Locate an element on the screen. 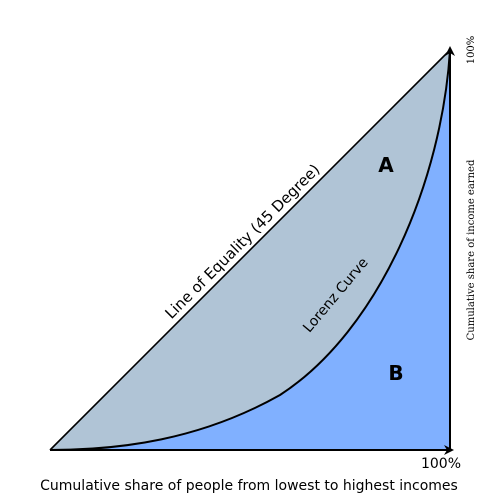 This screenshot has width=500, height=500. y-axis-title: Cumulative share of income earned is located at coordinates (471, 249).